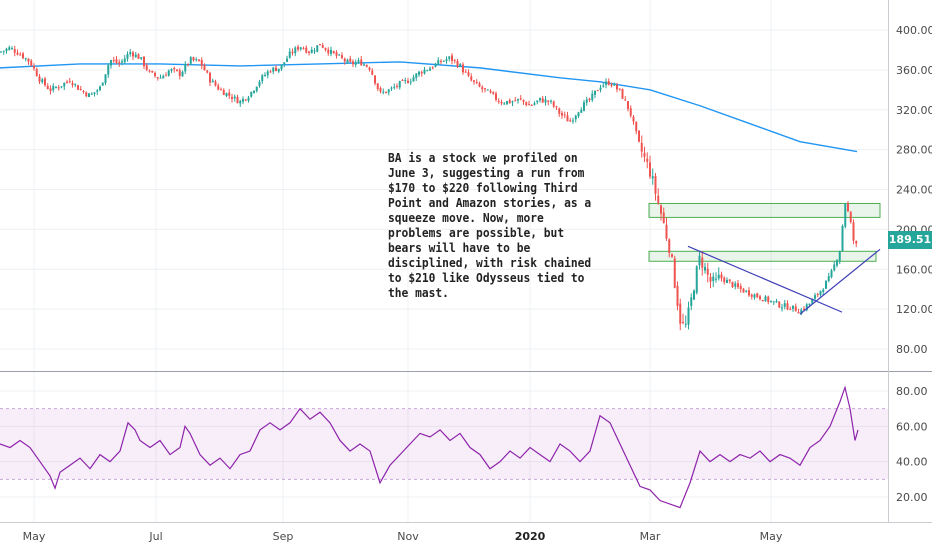  I want to click on price-tick-label: 360.00, so click(914, 70).